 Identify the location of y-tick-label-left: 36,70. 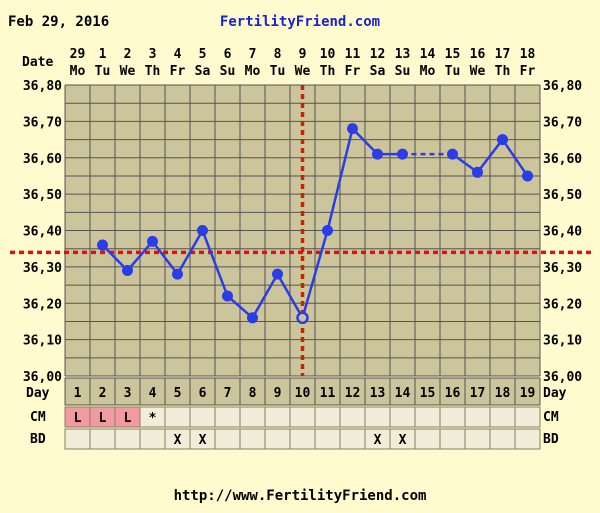
(42, 122).